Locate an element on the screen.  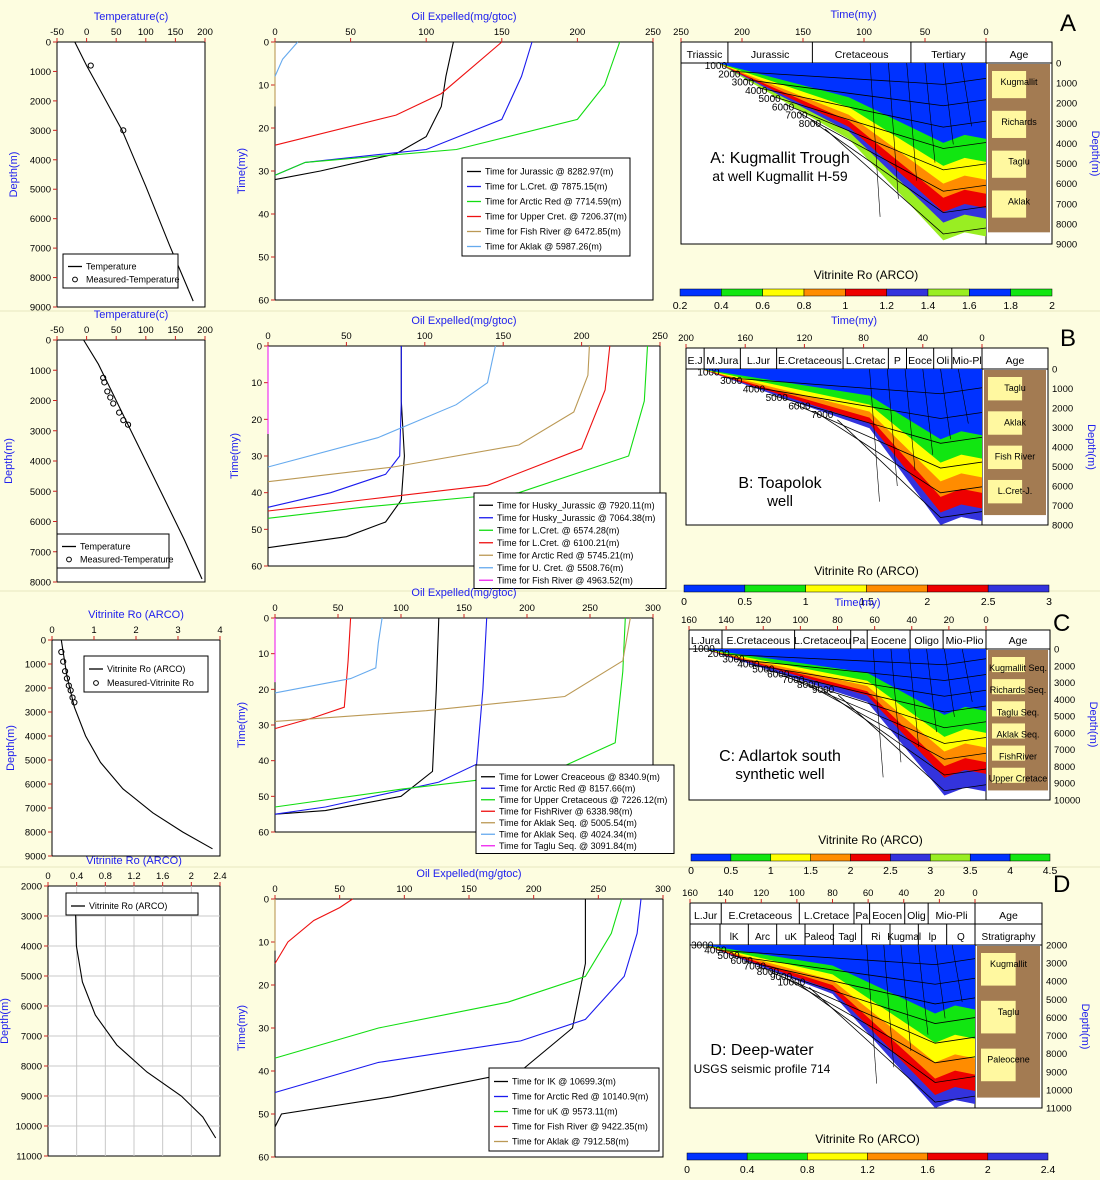
y-tick-label: 8000 is located at coordinates (35, 833).